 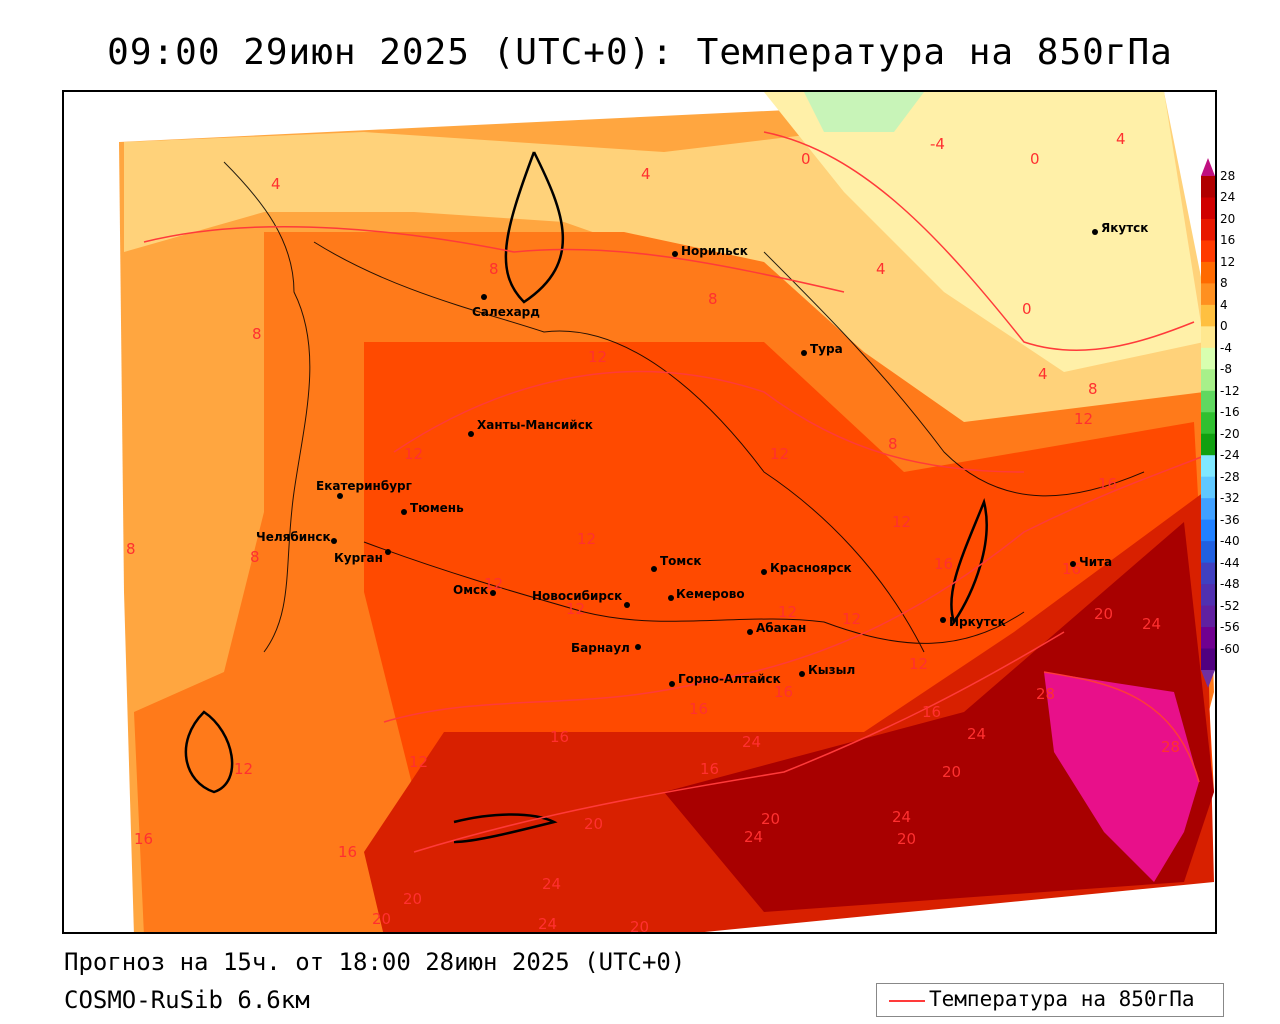 What do you see at coordinates (714, 251) in the screenshot?
I see `city-label-norilsk: Норильск` at bounding box center [714, 251].